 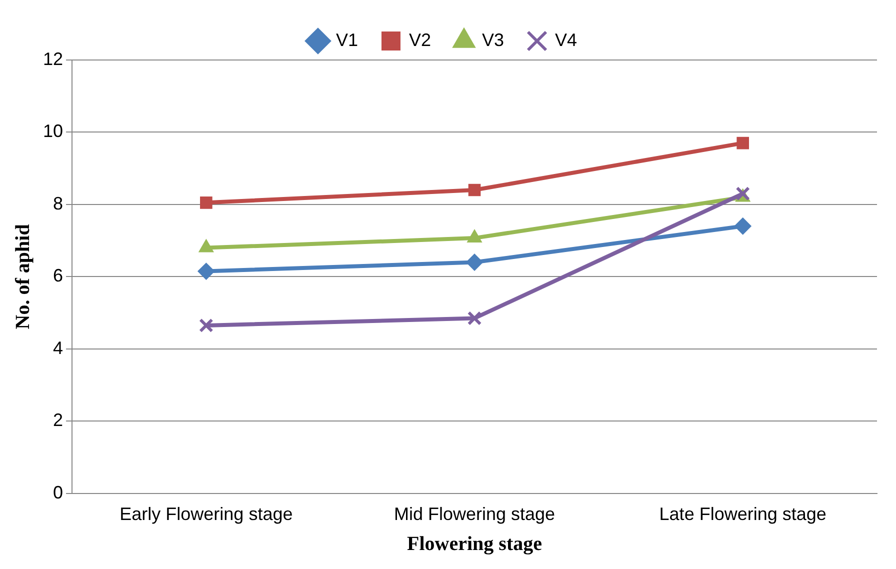 I want to click on y-tick-label: 6, so click(x=58, y=276).